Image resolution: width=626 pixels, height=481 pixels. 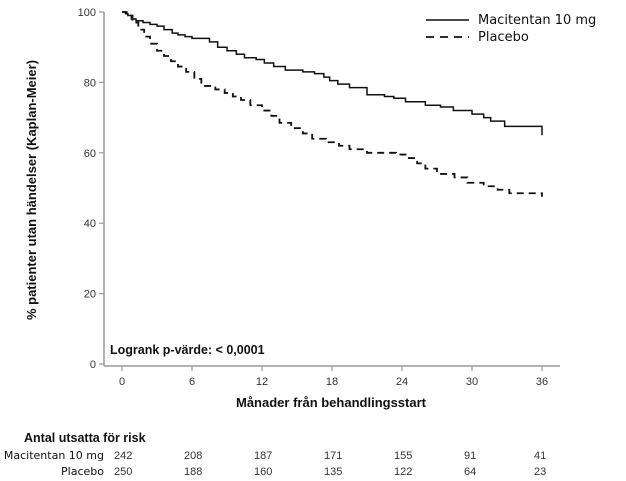 I want to click on legend-label-macitentan: Macitentan 10 mg, so click(x=537, y=20).